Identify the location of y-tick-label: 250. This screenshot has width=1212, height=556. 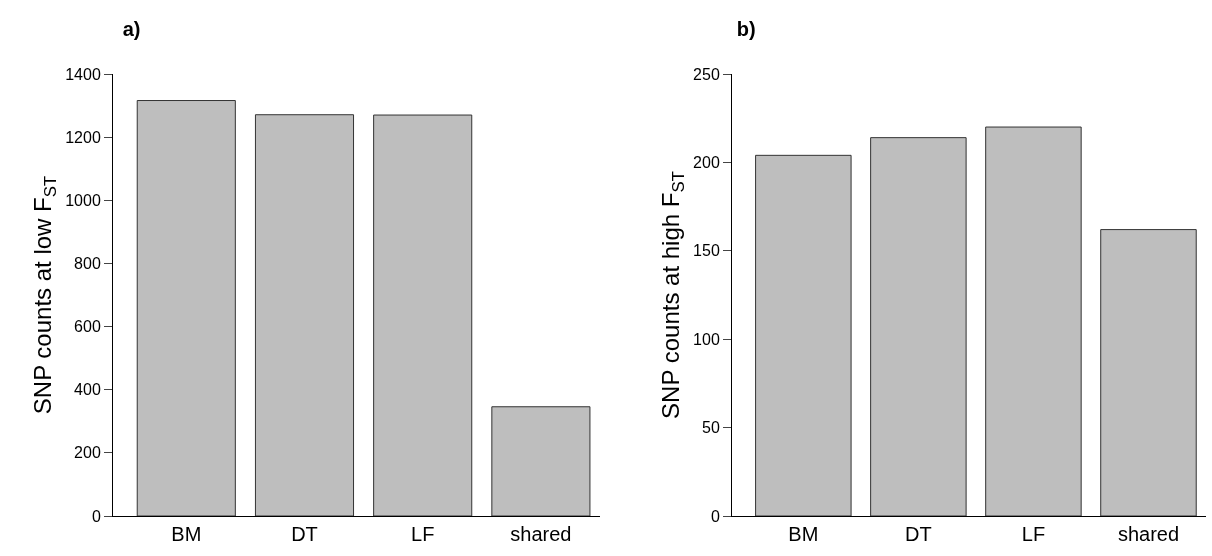
(706, 74).